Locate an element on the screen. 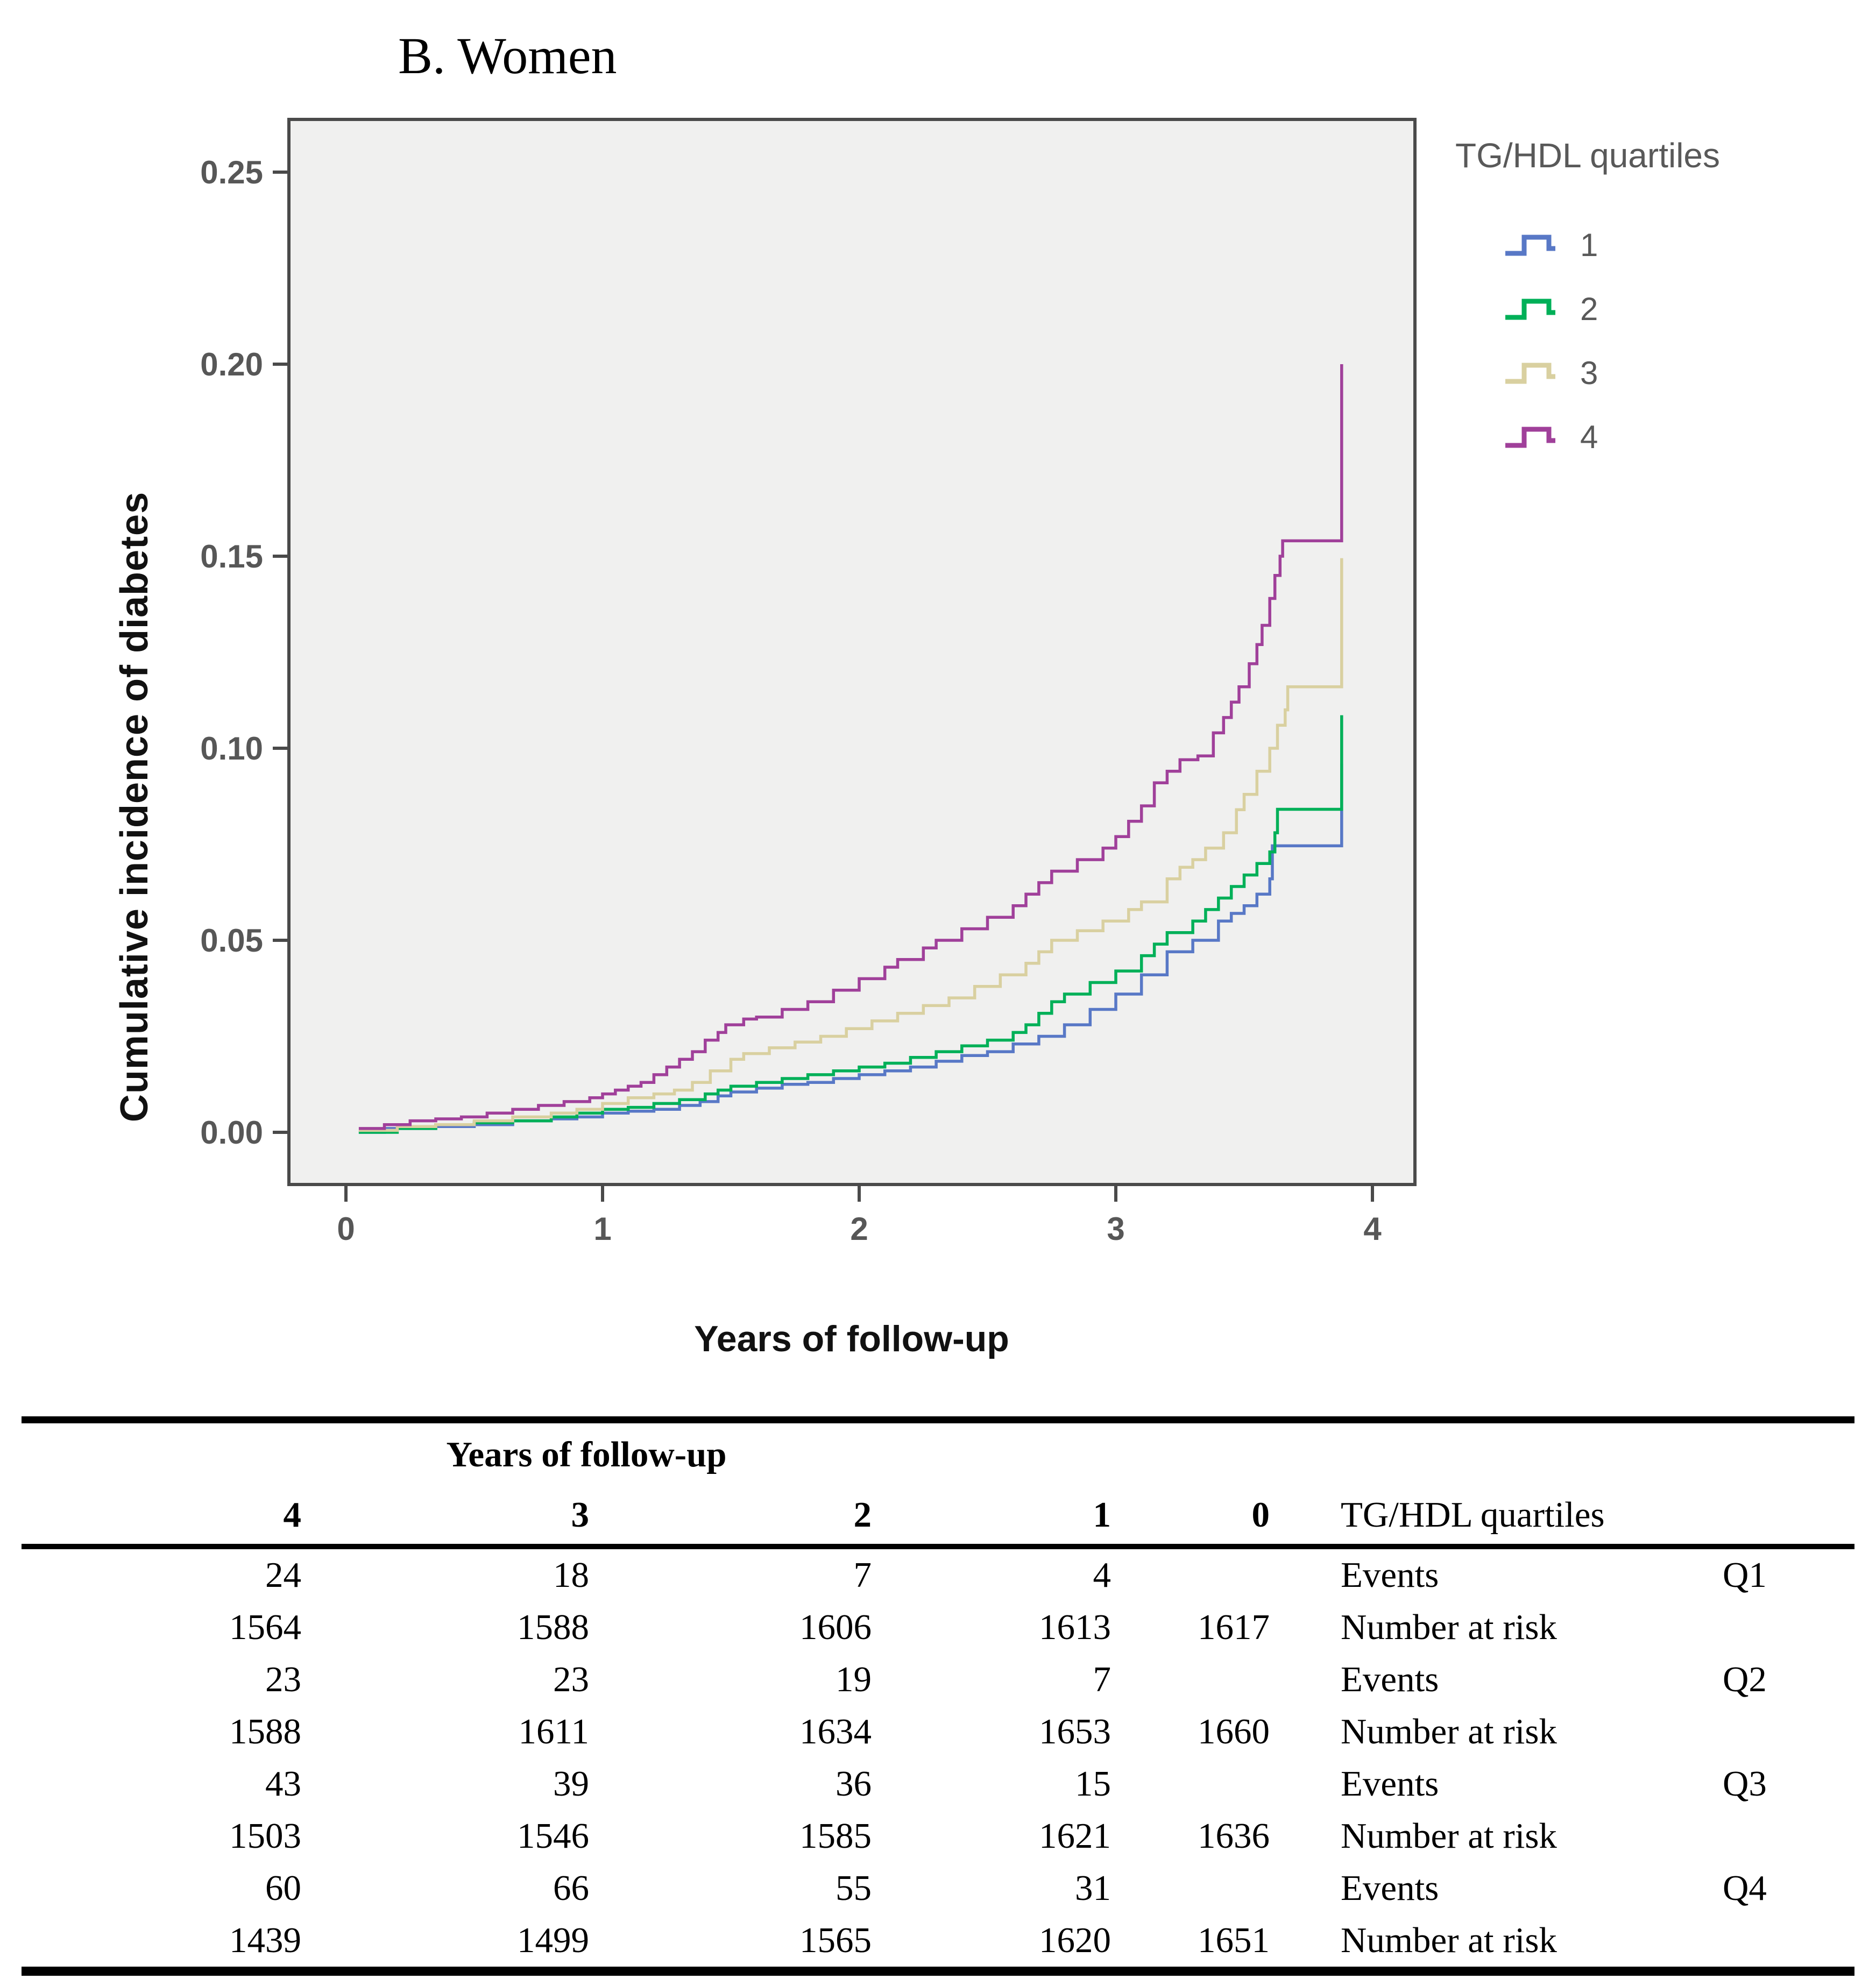 Image resolution: width=1876 pixels, height=1986 pixels. quartile-label-cell: Q2 is located at coordinates (1745, 1679).